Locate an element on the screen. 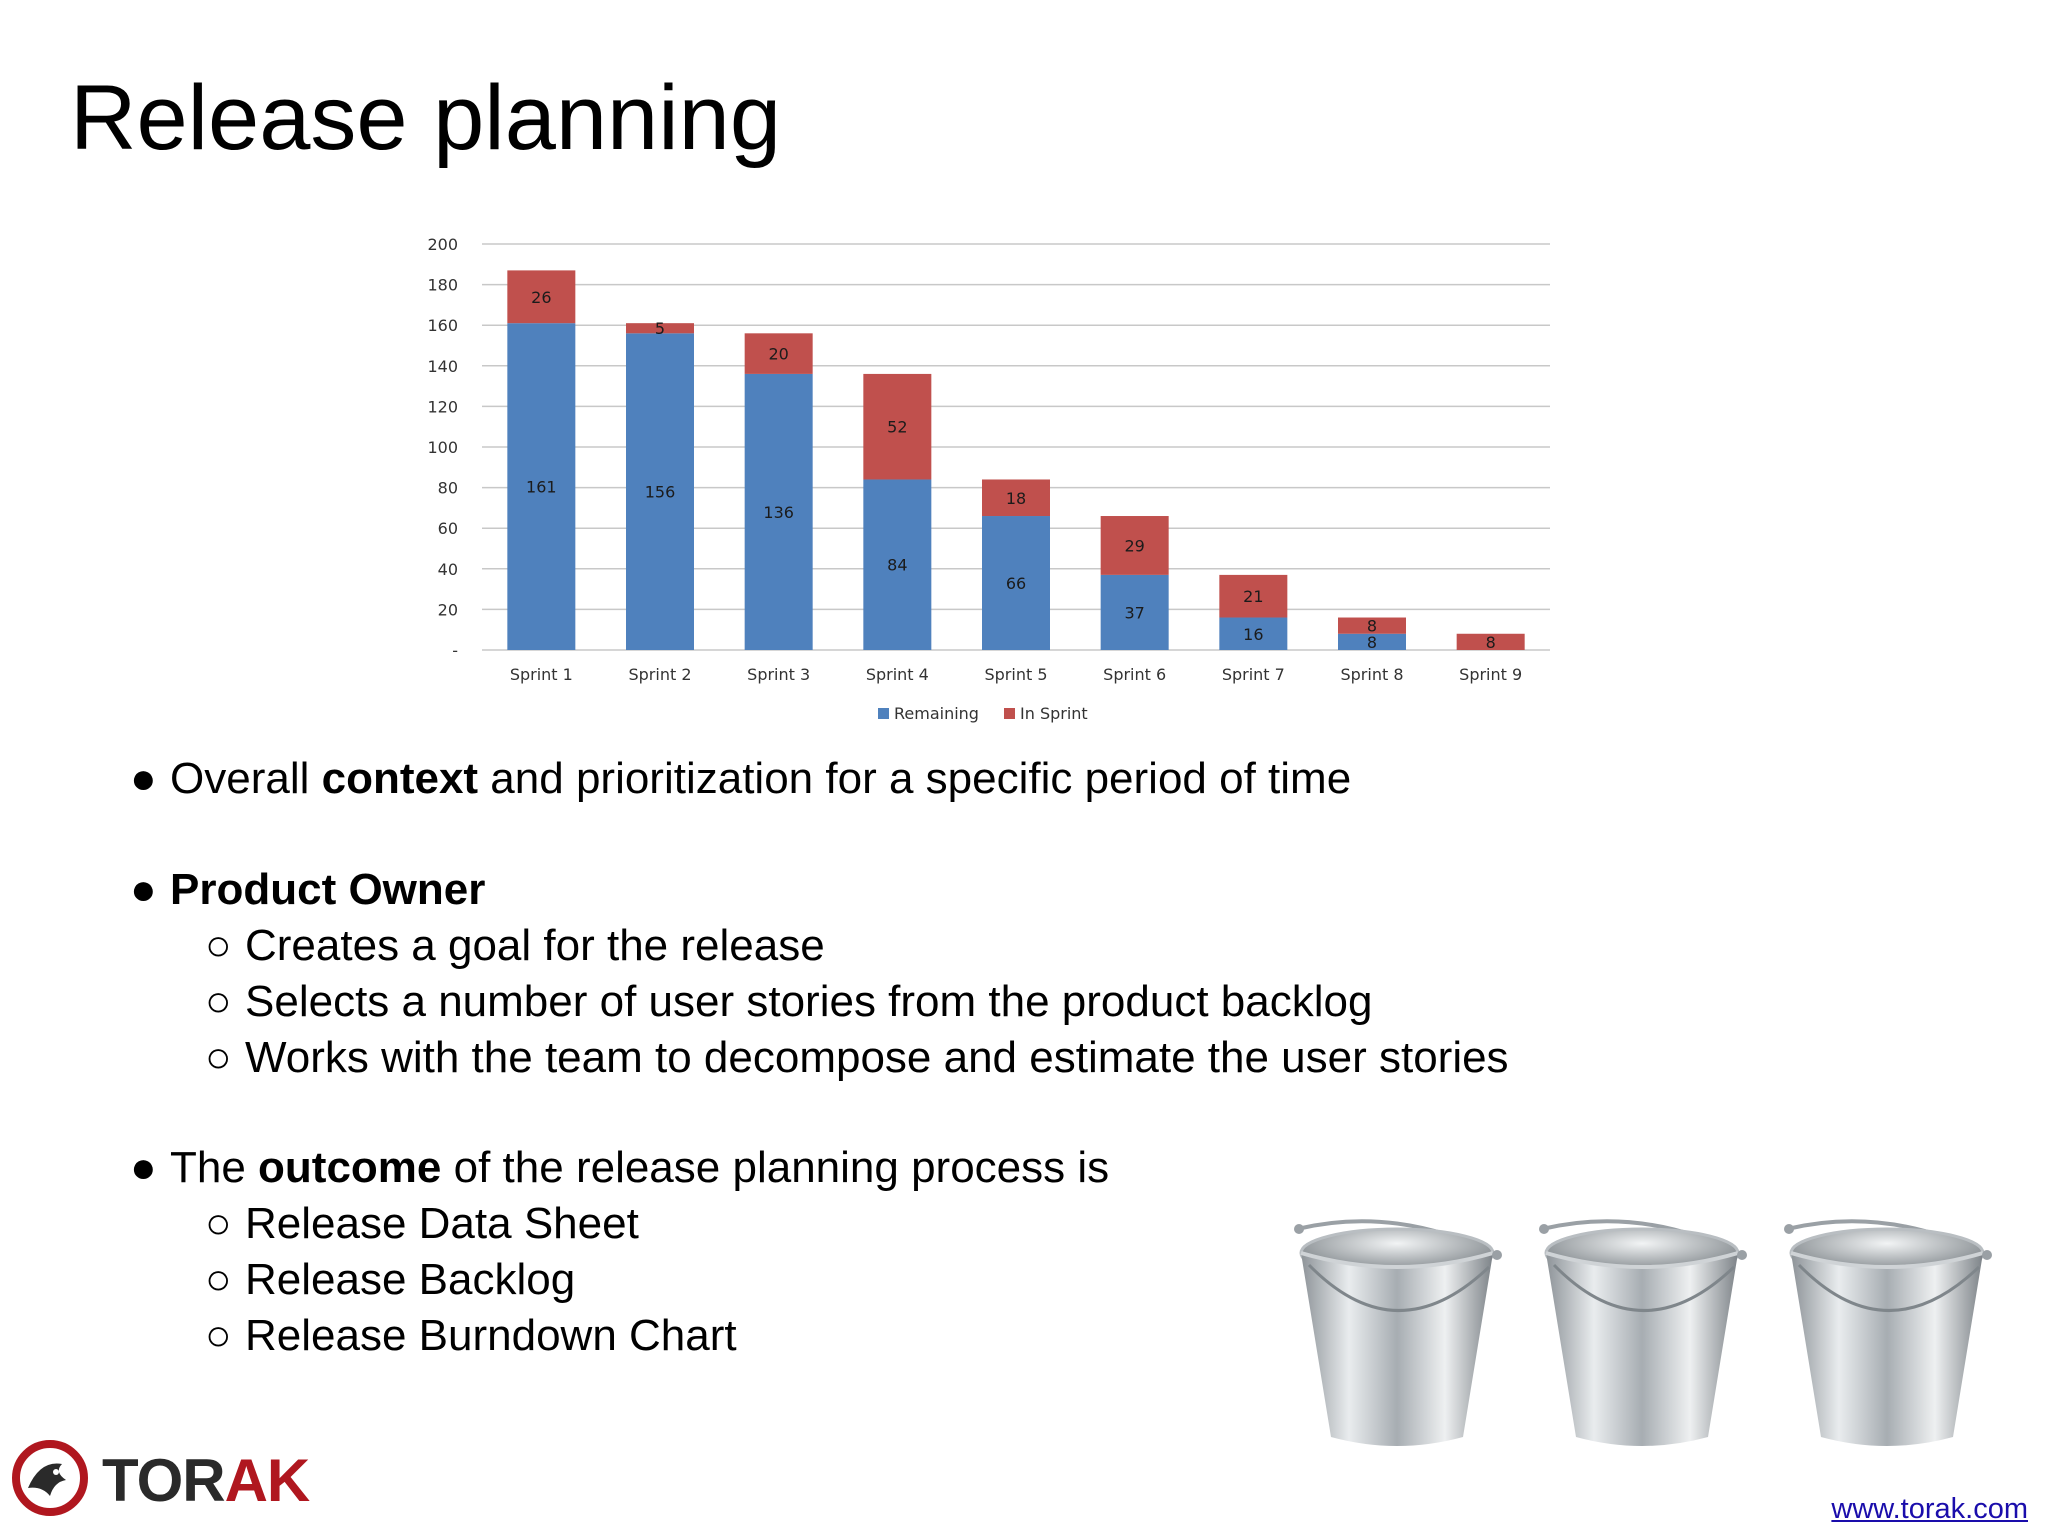 Image resolution: width=2048 pixels, height=1536 pixels. y-tick-label: 20 is located at coordinates (448, 609).